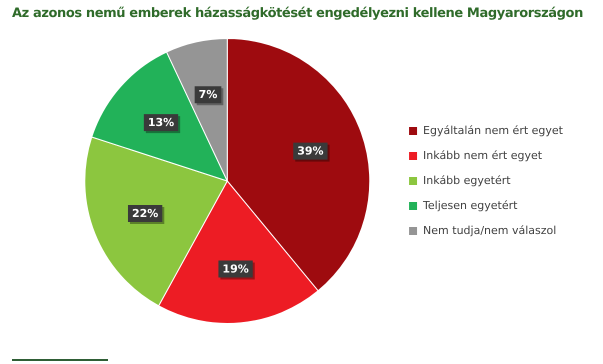  I want to click on data-label: 19%, so click(235, 269).